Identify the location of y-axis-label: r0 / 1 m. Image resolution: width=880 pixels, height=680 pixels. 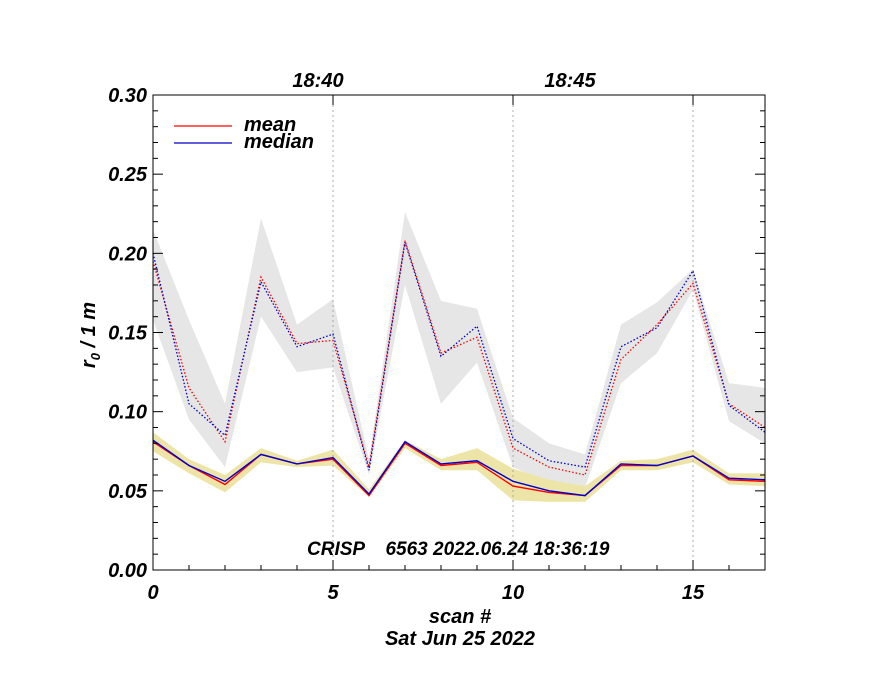
(90, 335).